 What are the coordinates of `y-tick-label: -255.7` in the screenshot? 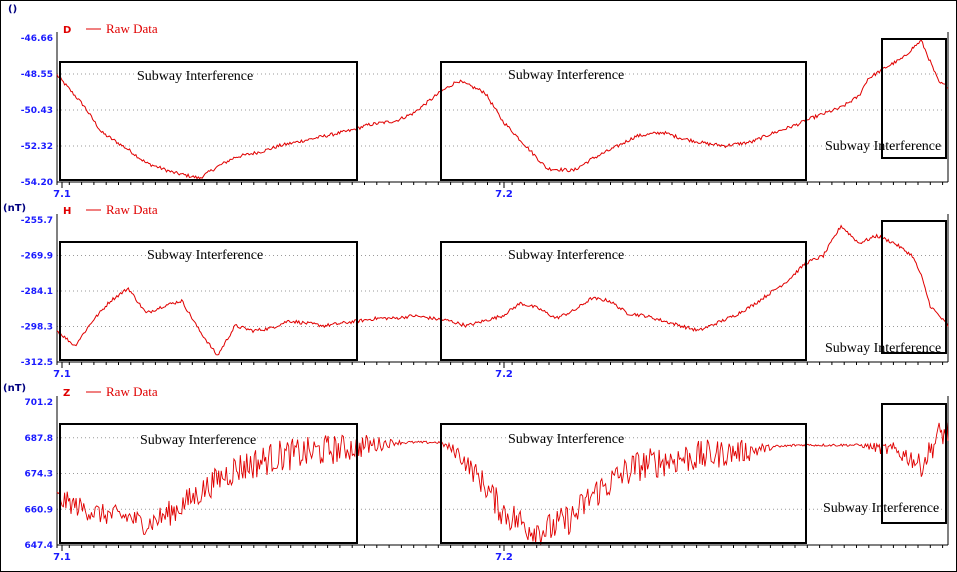 It's located at (37, 221).